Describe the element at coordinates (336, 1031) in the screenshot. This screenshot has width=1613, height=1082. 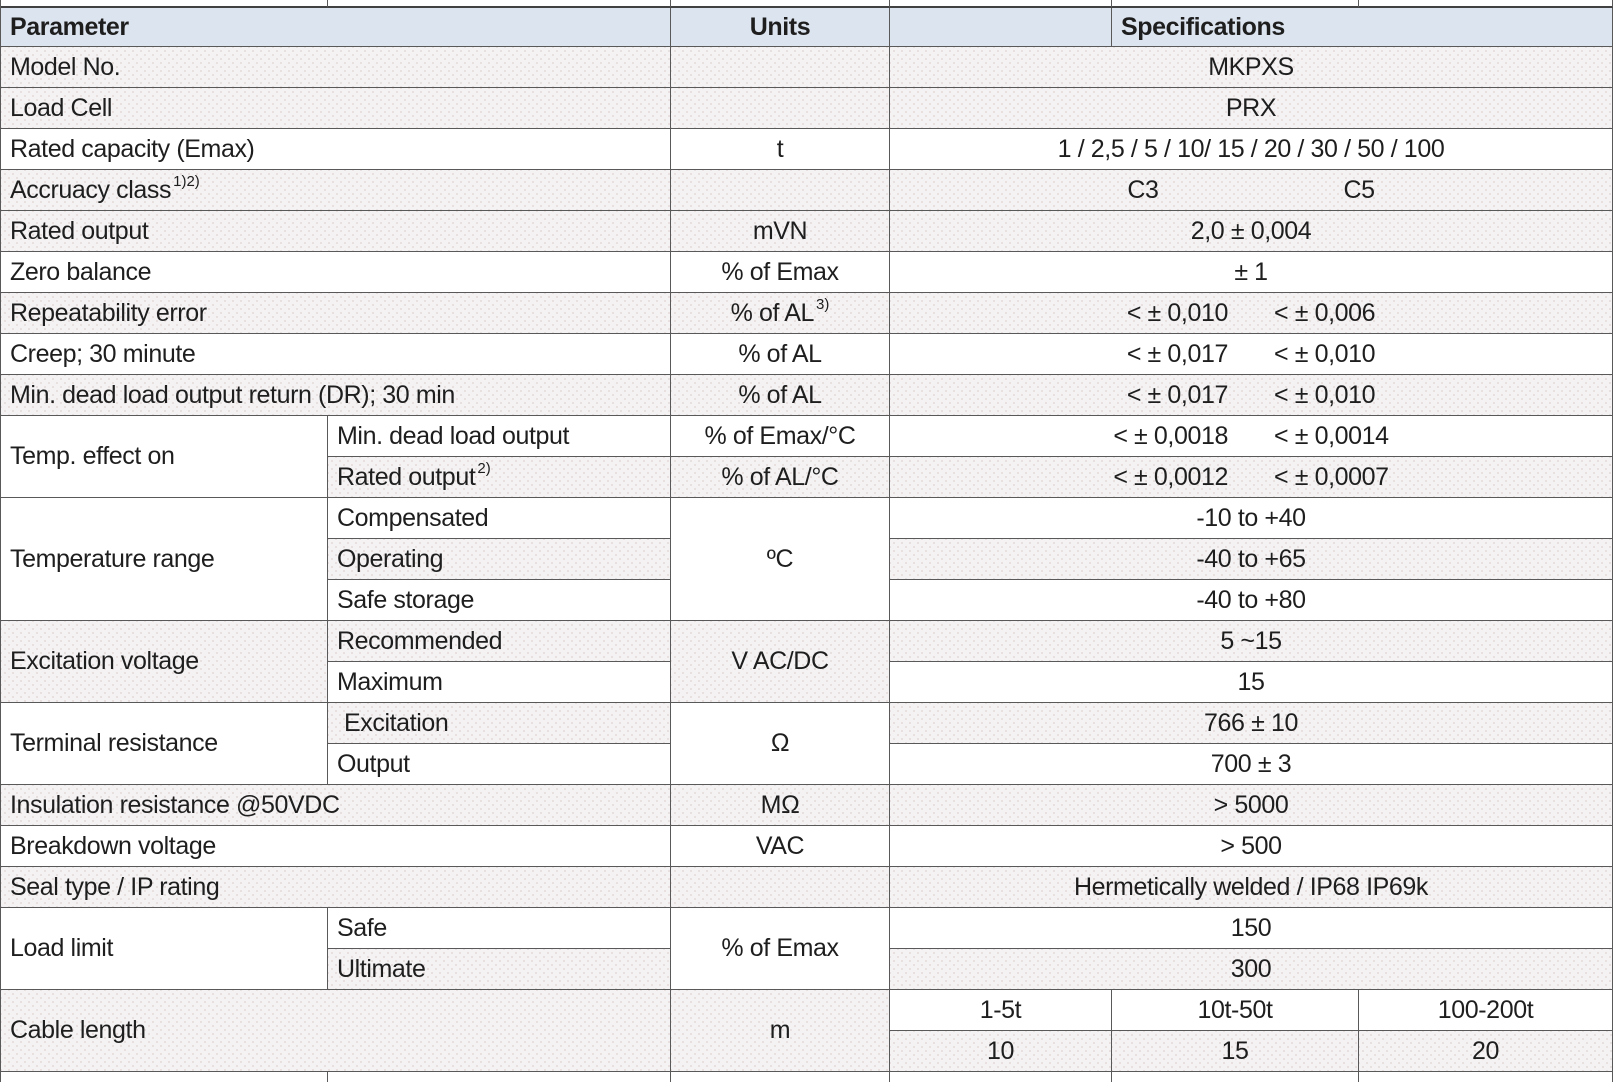
I see `cable-length-label: Cable length` at that location.